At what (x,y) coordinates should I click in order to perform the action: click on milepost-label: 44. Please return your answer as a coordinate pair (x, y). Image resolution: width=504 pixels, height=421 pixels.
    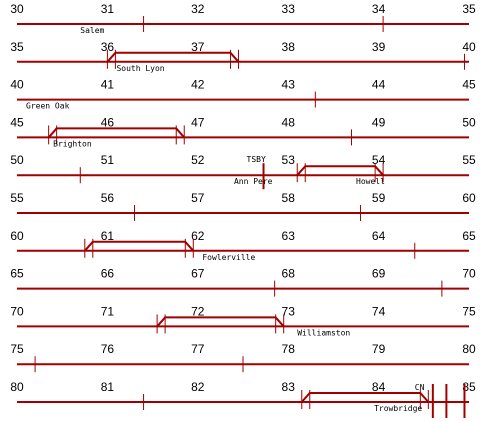
    Looking at the image, I should click on (379, 85).